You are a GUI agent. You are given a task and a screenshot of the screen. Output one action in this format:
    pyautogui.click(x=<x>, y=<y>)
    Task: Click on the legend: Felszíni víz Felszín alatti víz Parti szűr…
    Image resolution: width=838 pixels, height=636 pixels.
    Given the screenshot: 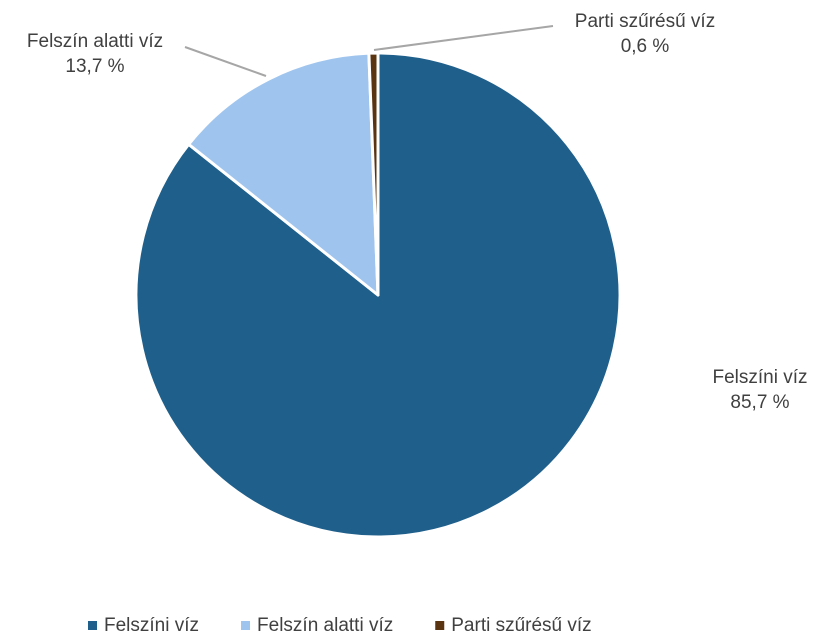 What is the action you would take?
    pyautogui.click(x=340, y=625)
    